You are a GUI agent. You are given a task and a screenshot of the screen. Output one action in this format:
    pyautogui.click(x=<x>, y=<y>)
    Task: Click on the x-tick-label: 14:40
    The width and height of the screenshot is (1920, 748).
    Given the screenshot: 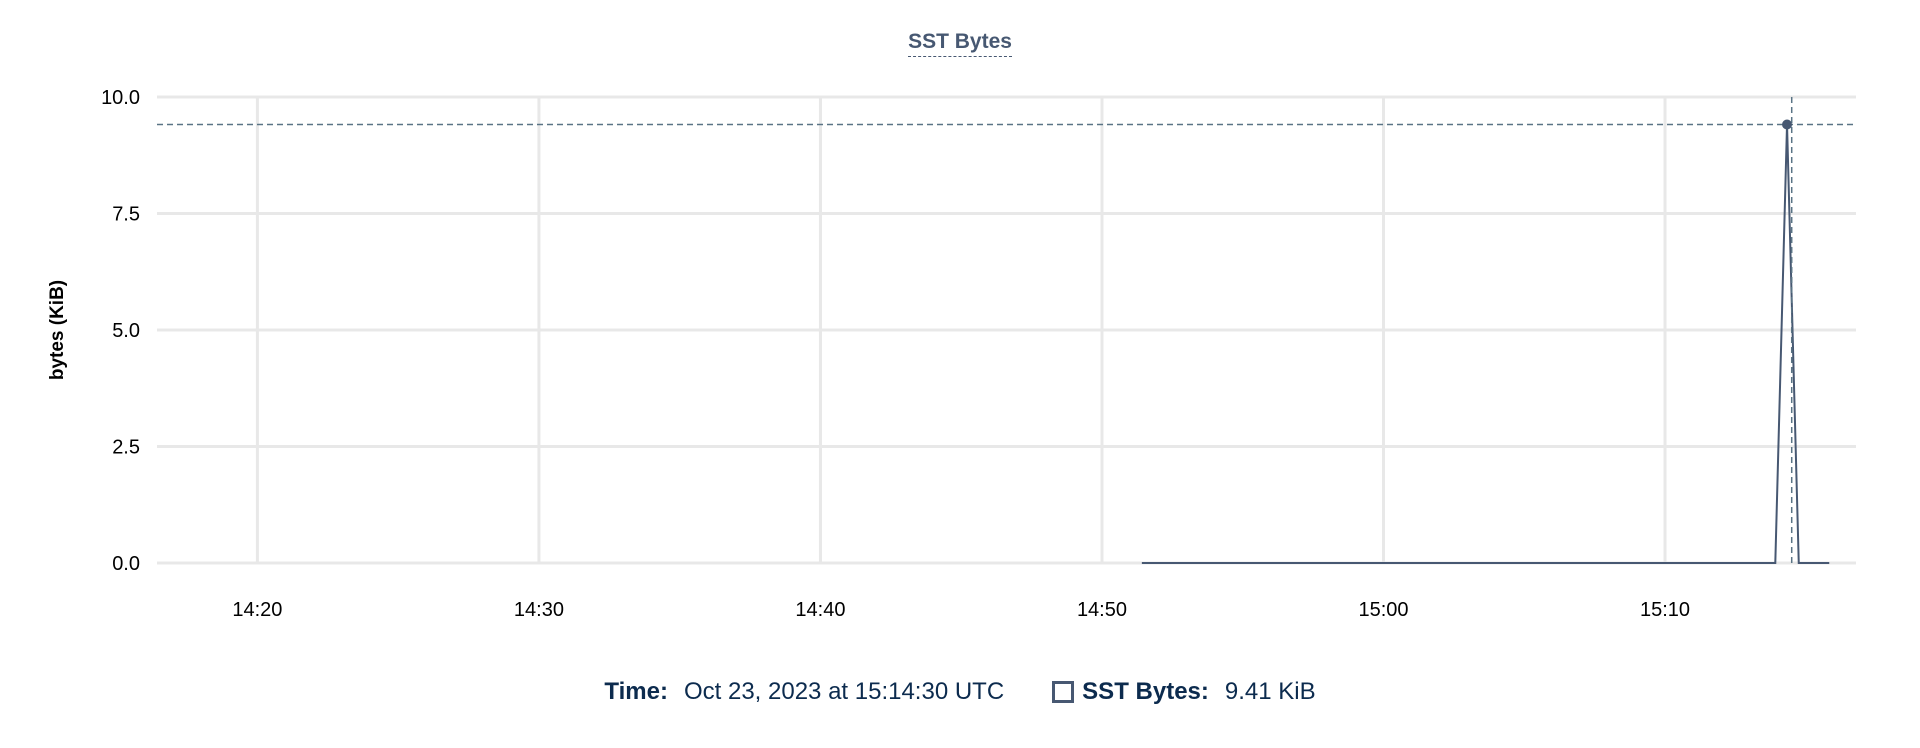 What is the action you would take?
    pyautogui.click(x=820, y=610)
    